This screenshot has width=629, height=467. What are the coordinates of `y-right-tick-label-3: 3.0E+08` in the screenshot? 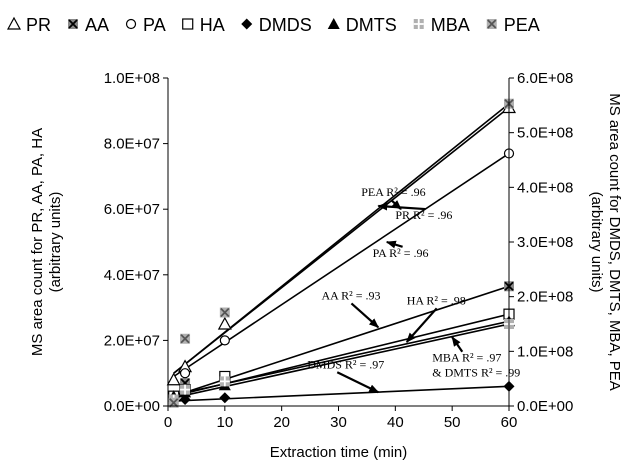 It's located at (545, 242).